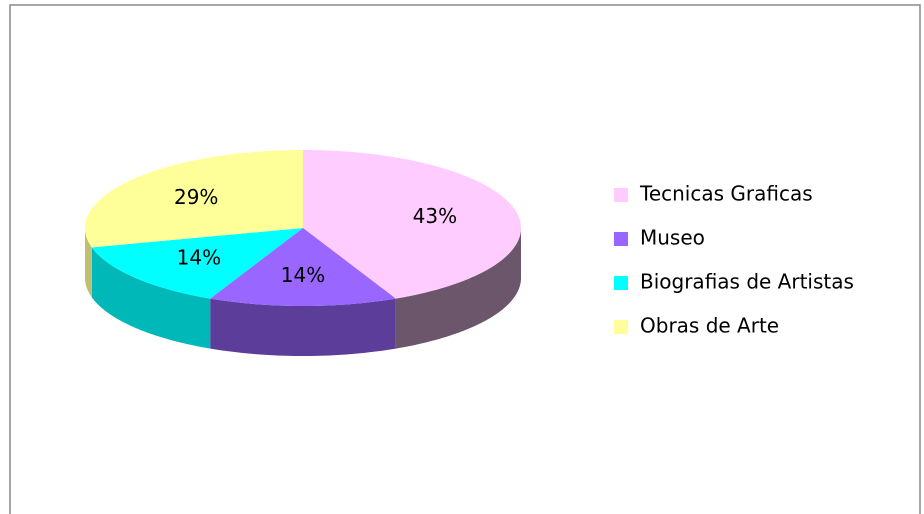  Describe the element at coordinates (709, 326) in the screenshot. I see `legend-label: Obras de Arte` at that location.